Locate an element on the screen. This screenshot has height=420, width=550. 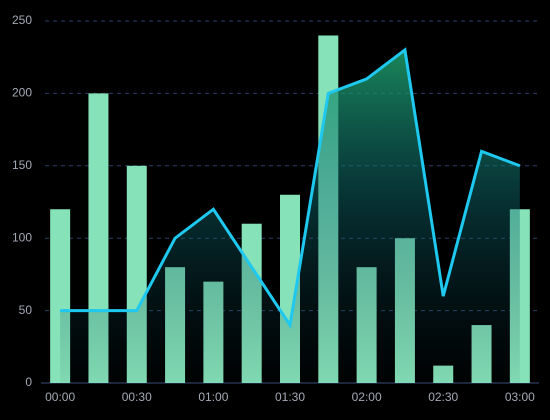
x-tick-label: 02:30 is located at coordinates (443, 397).